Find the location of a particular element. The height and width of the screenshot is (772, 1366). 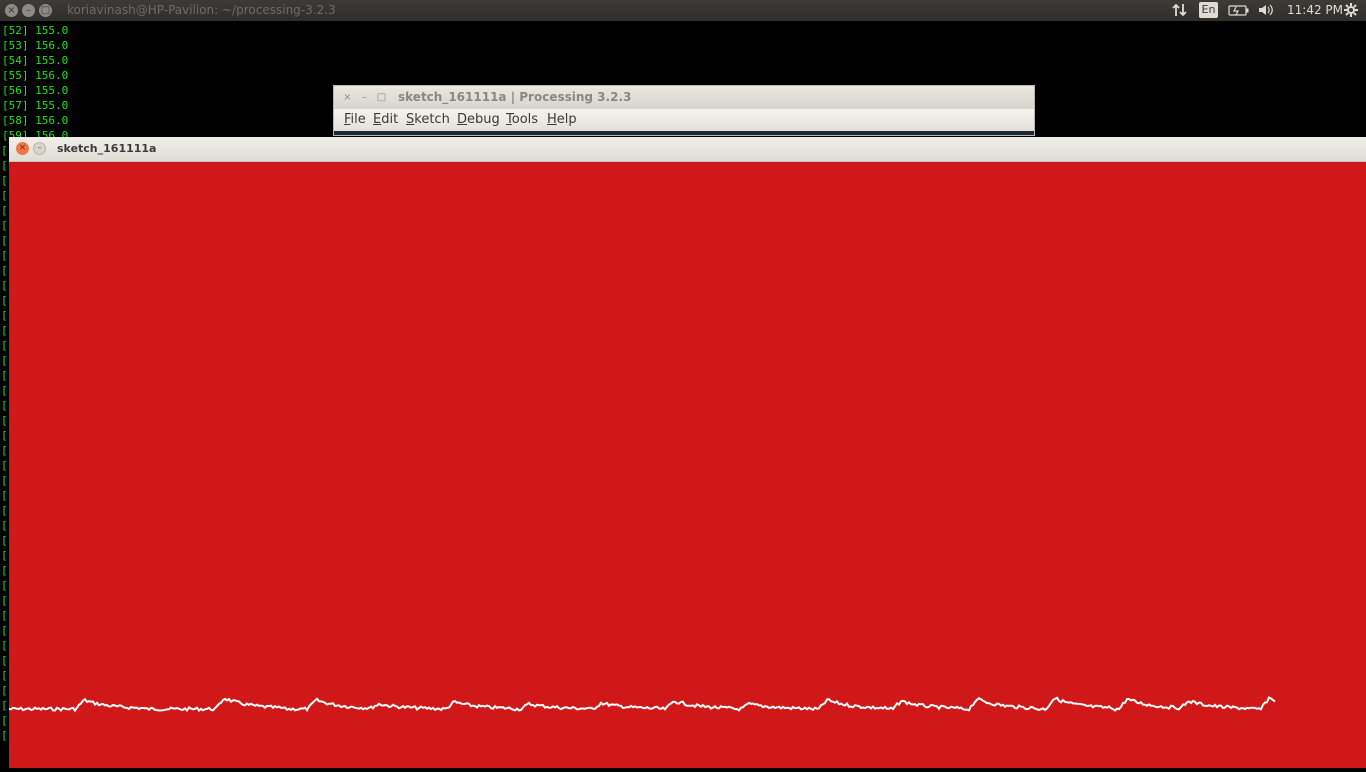

sketch-title-bar: × – sketch_161111a is located at coordinates (687, 149).